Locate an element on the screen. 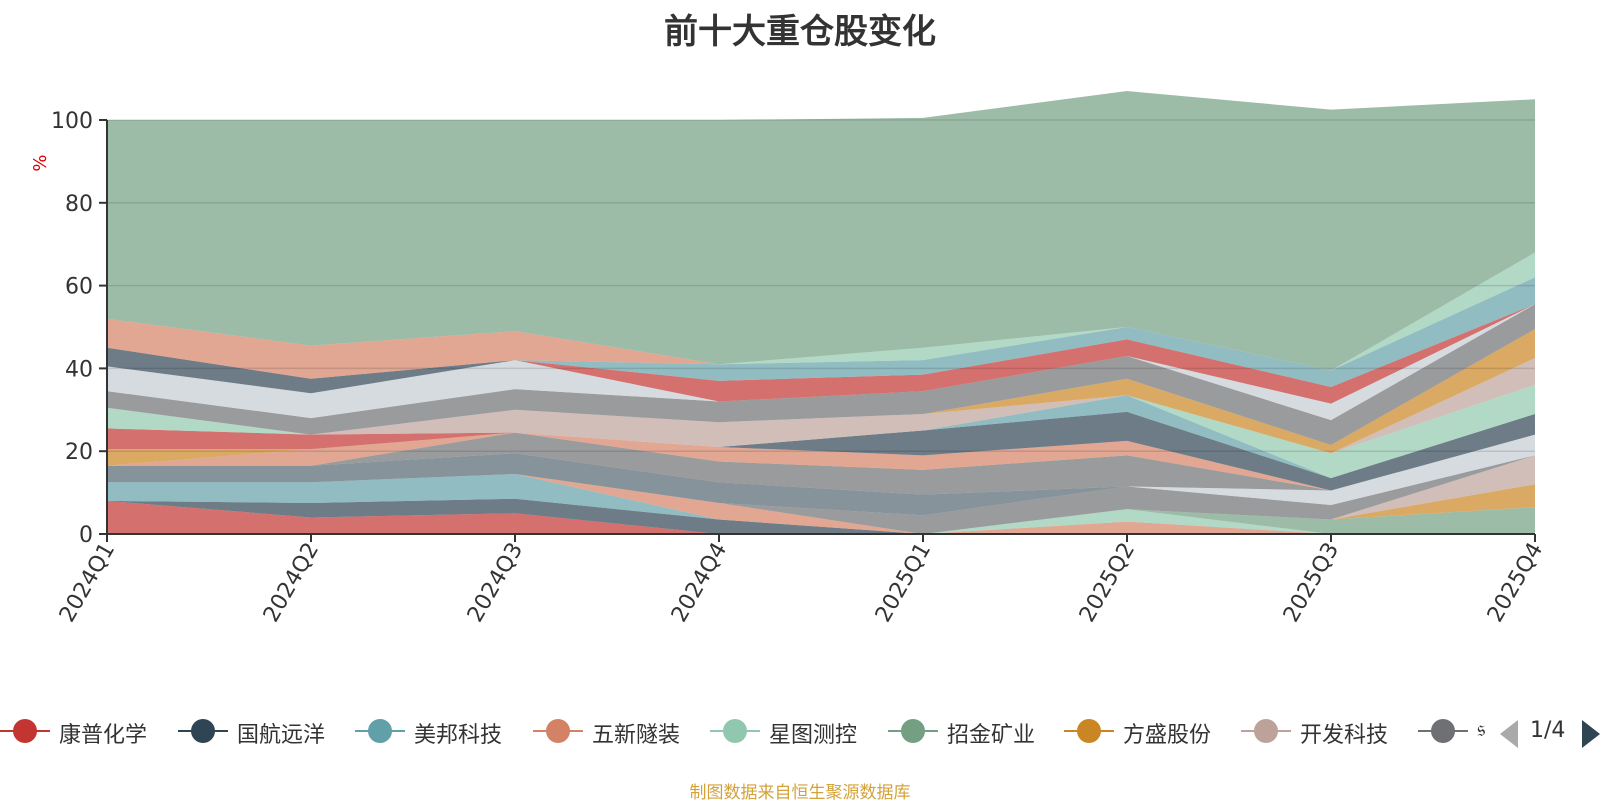  legend-label: 开发科技 is located at coordinates (1344, 735).